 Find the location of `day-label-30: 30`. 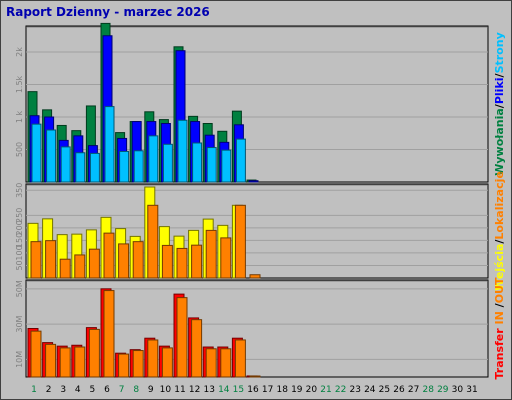

day-label-30: 30 is located at coordinates (458, 390).